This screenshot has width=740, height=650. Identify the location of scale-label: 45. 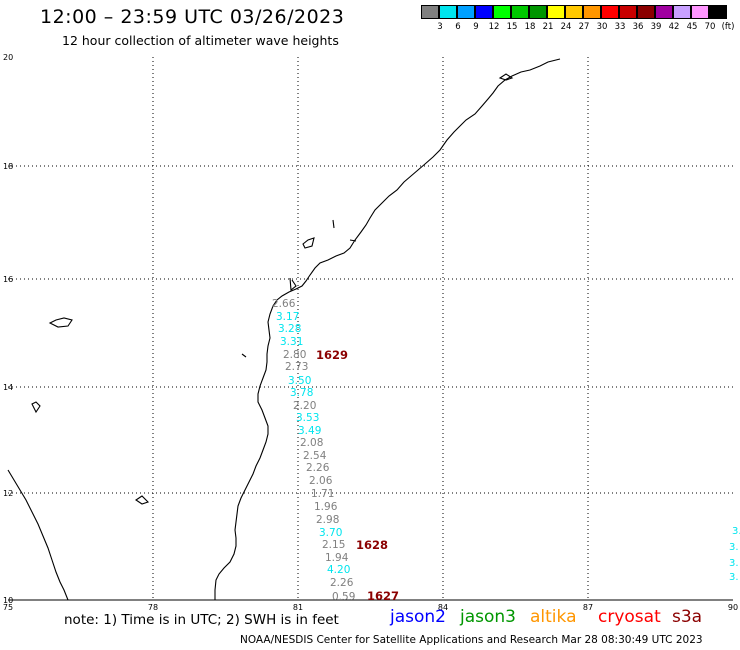
(692, 27).